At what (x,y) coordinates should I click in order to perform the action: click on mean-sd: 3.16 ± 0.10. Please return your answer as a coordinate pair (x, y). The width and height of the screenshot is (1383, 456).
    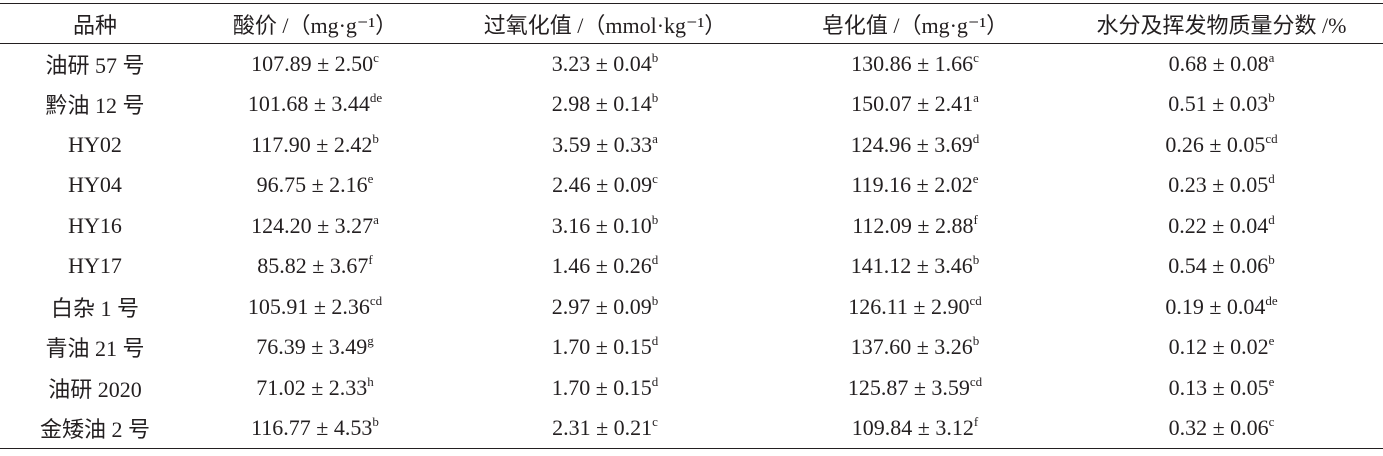
    Looking at the image, I should click on (601, 225).